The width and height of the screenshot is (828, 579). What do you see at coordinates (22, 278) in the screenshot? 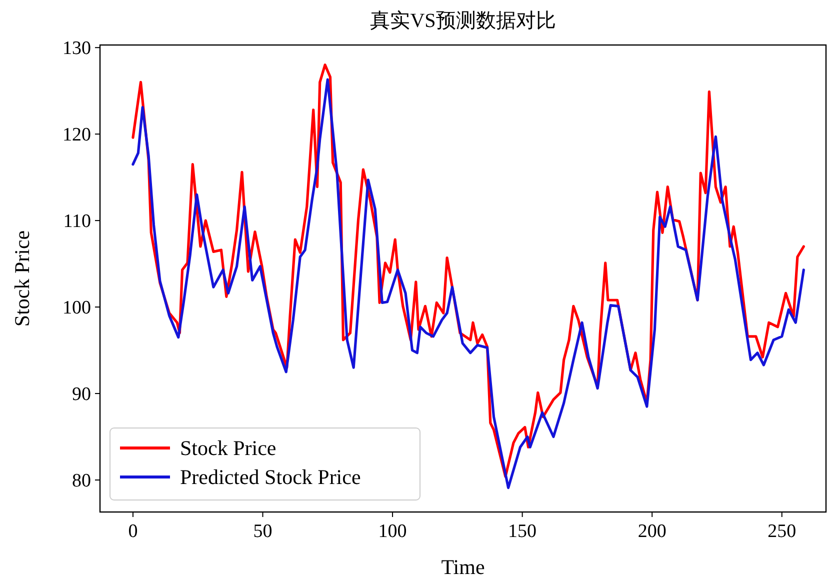
I see `y-axis-title: Stock Price` at bounding box center [22, 278].